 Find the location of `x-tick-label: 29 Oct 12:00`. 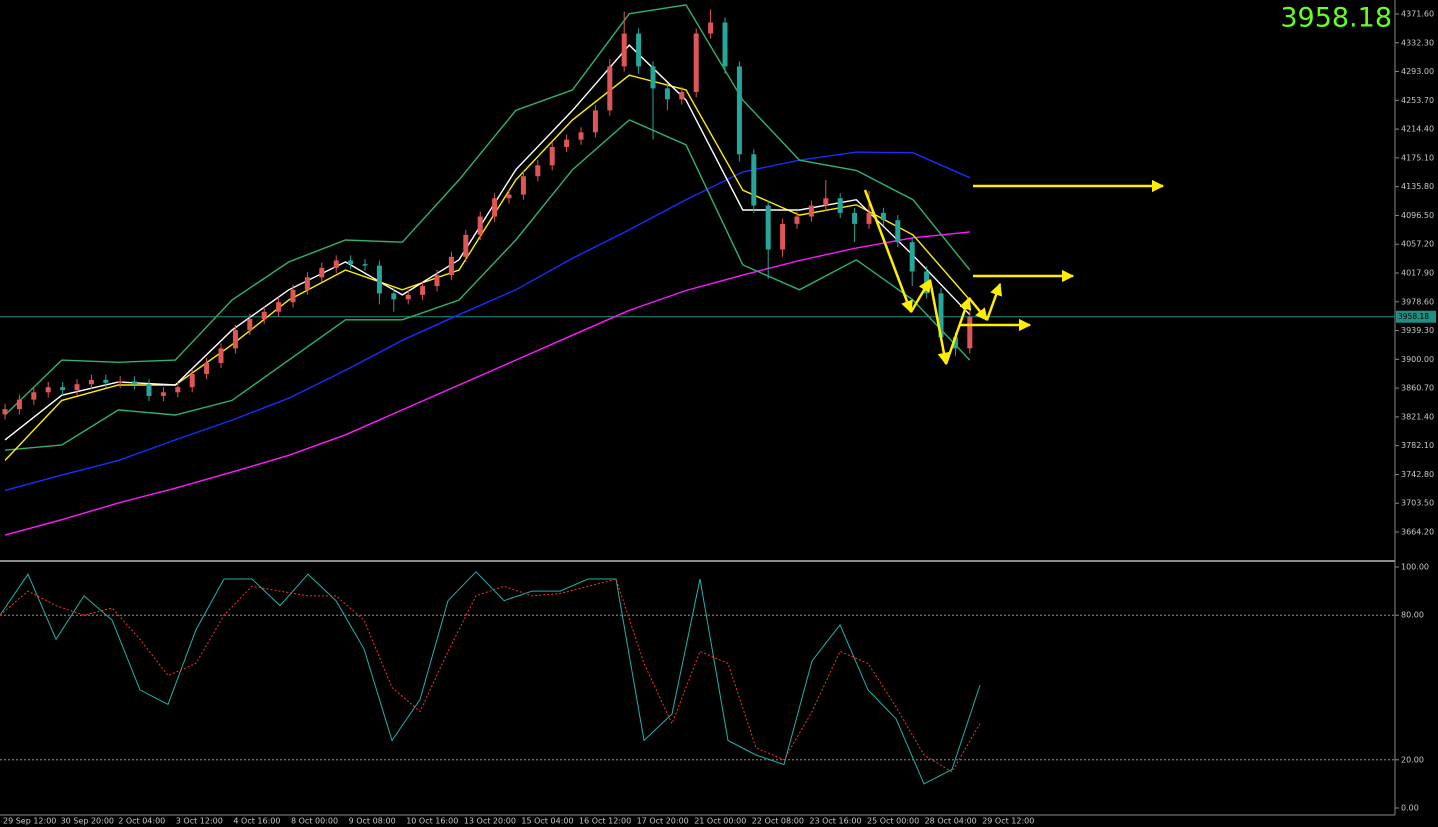

x-tick-label: 29 Oct 12:00 is located at coordinates (1008, 821).